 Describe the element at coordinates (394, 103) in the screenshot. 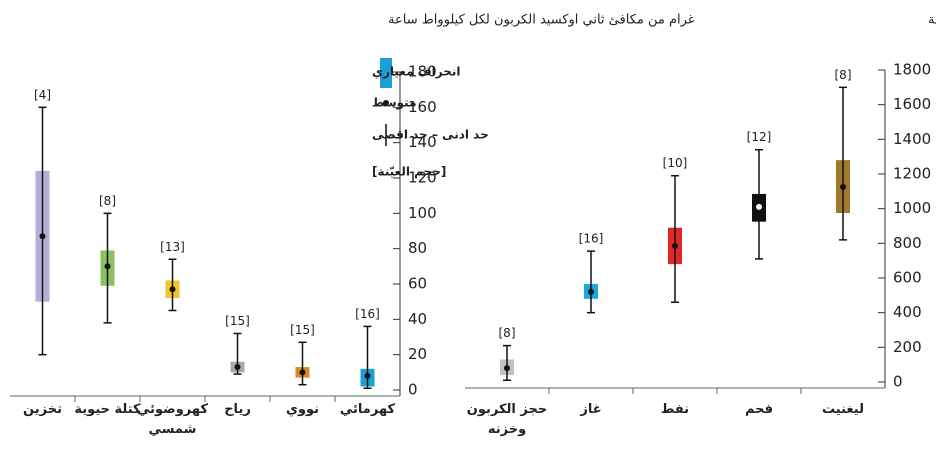

I see `legend-label: متوسط` at that location.